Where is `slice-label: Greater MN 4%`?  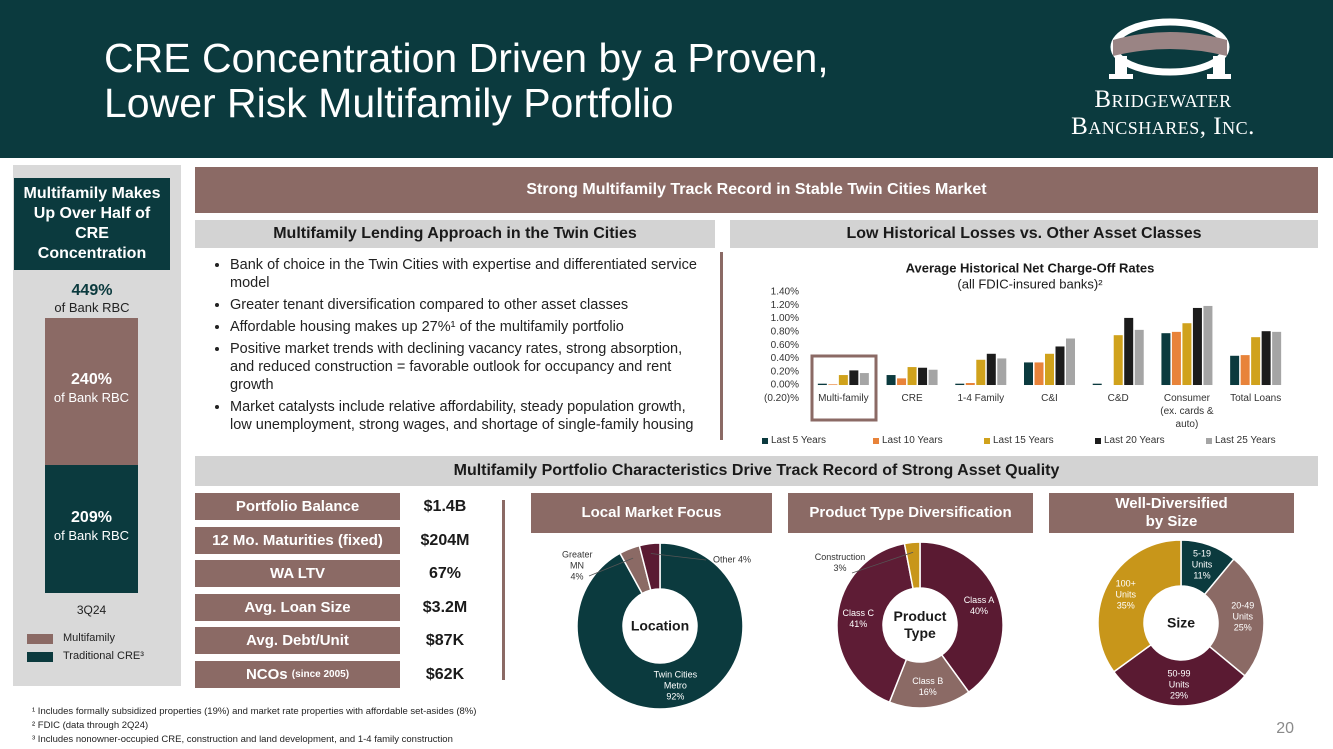 slice-label: Greater MN 4% is located at coordinates (577, 566).